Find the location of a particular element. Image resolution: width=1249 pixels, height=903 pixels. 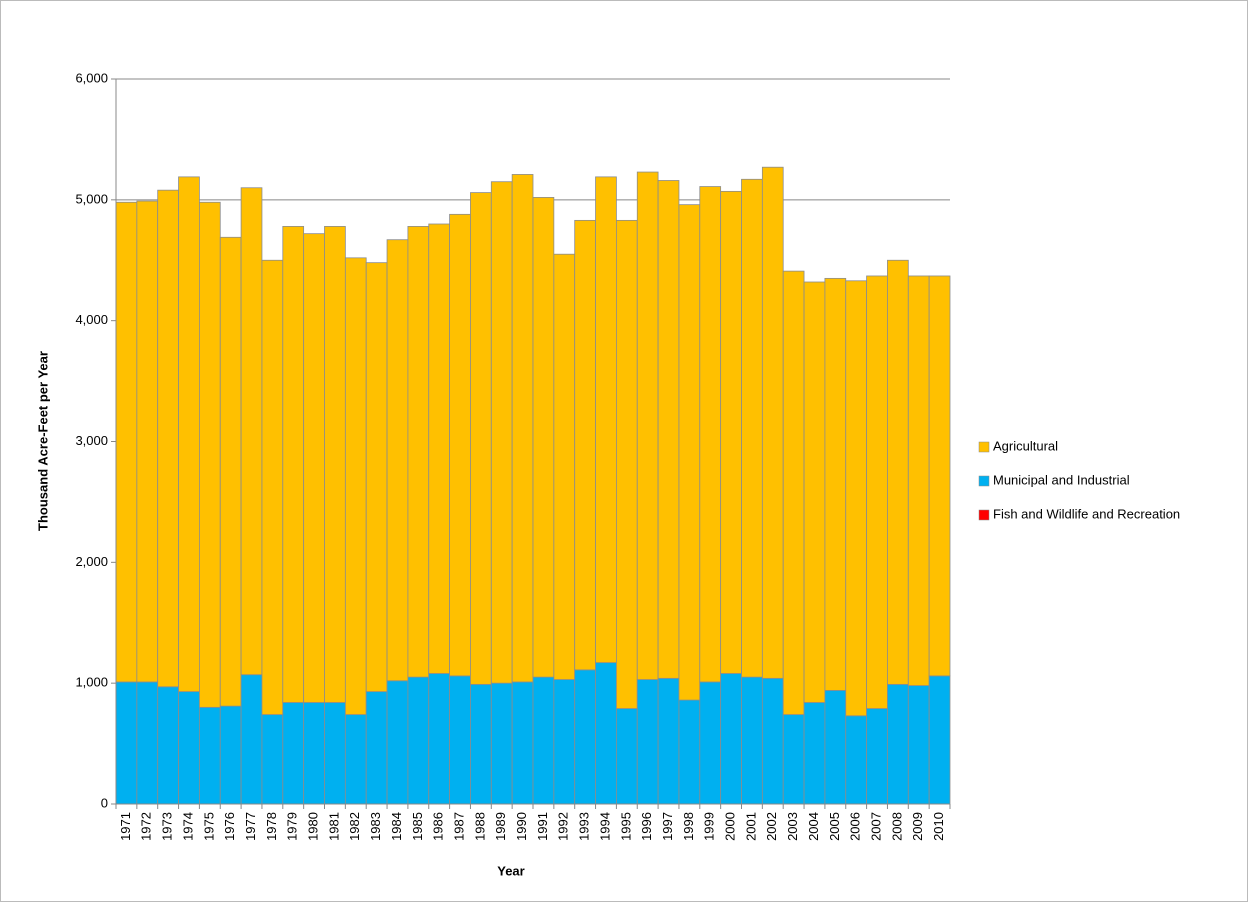

x-tick-label: 1994 is located at coordinates (604, 826).